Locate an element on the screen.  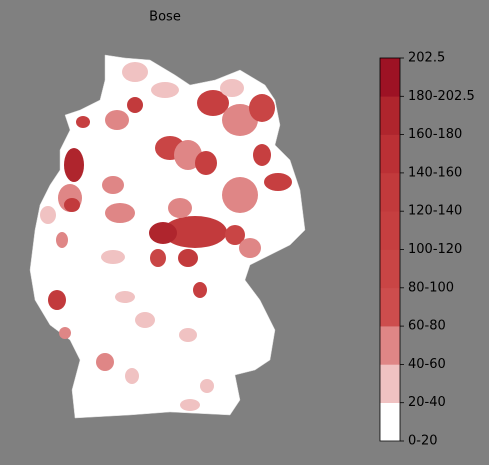
map-title: Bose is located at coordinates (165, 17).